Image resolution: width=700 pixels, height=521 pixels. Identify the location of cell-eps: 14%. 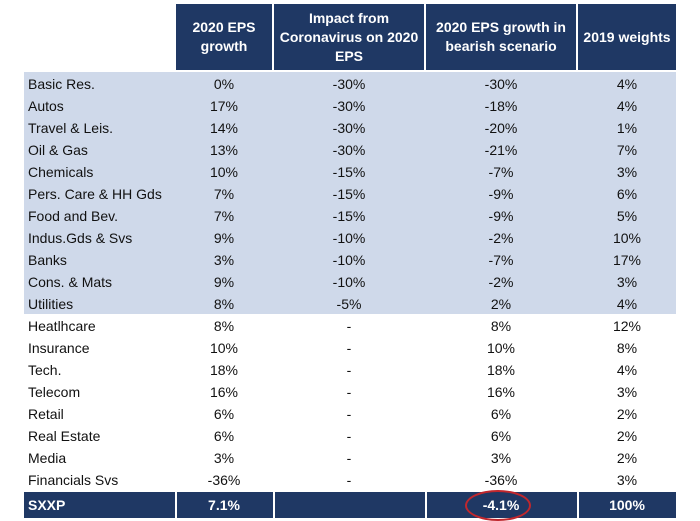
(224, 128).